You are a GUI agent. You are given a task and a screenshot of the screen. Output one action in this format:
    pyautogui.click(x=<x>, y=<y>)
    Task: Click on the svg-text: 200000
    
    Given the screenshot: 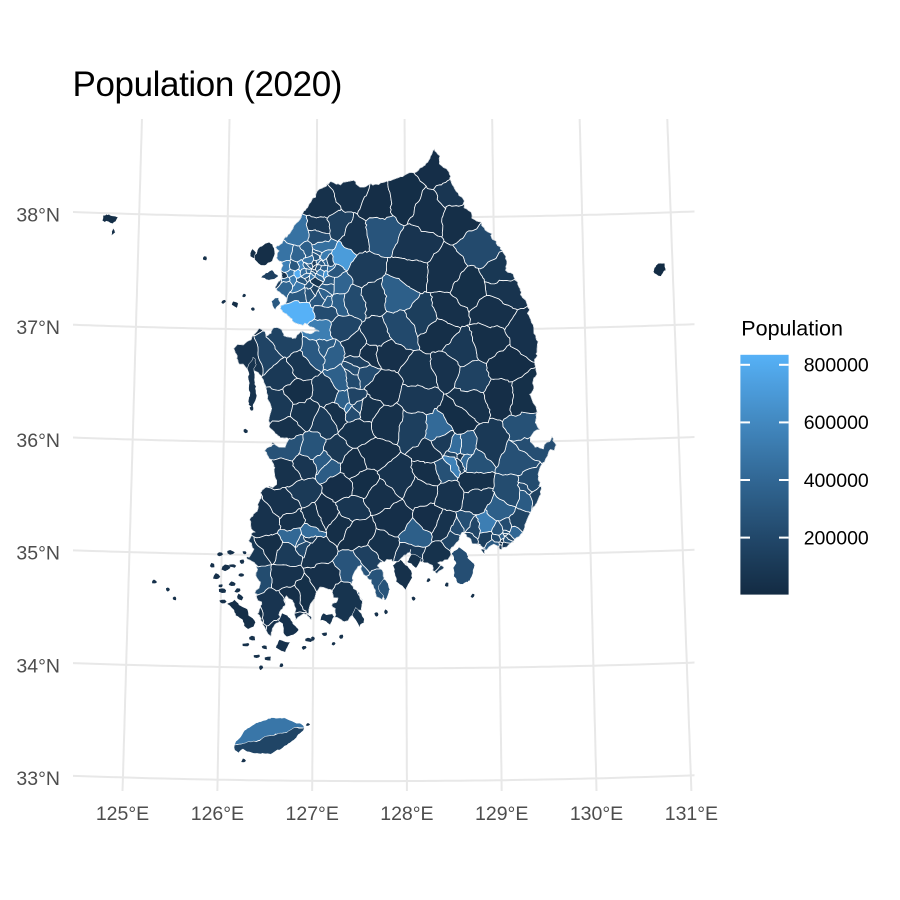 What is the action you would take?
    pyautogui.click(x=836, y=538)
    